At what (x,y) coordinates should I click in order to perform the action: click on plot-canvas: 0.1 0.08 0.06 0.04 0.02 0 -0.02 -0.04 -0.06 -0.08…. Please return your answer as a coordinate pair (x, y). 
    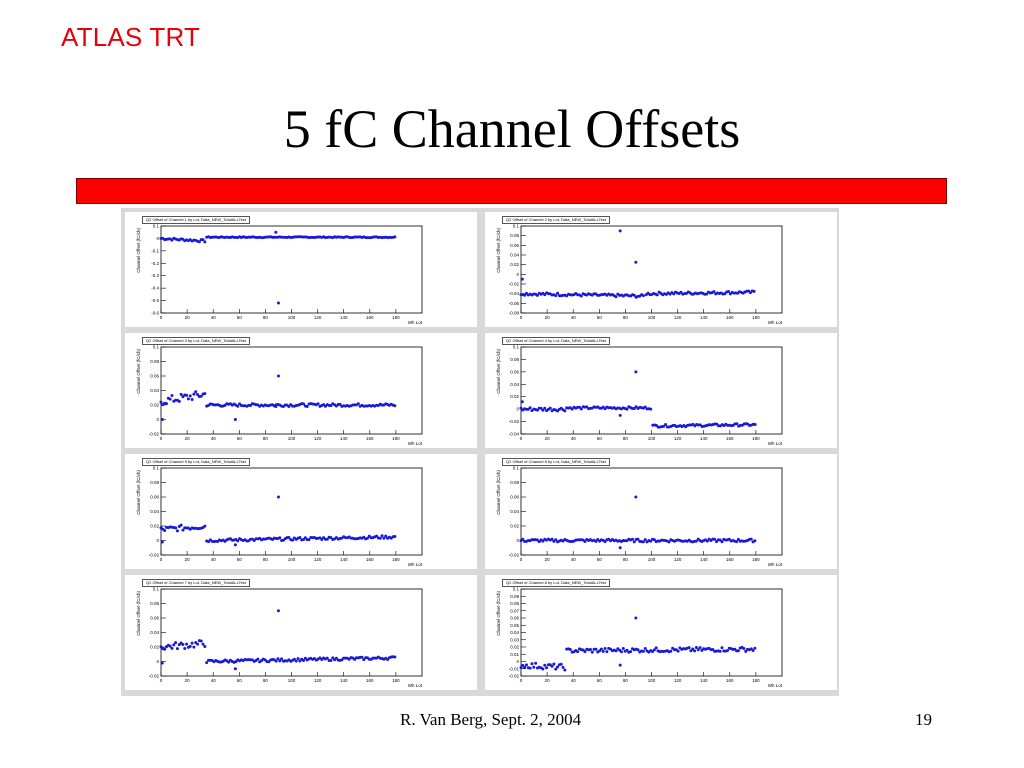
    Looking at the image, I should click on (639, 275).